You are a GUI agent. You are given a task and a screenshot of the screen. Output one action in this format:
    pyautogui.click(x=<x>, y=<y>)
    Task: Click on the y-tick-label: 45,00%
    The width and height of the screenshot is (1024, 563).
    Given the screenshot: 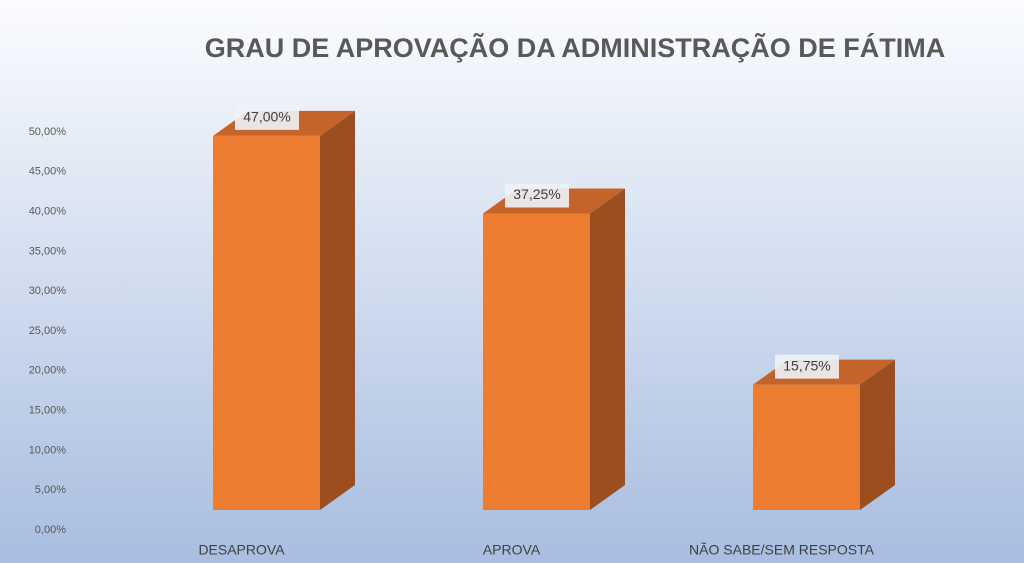 What is the action you would take?
    pyautogui.click(x=48, y=172)
    